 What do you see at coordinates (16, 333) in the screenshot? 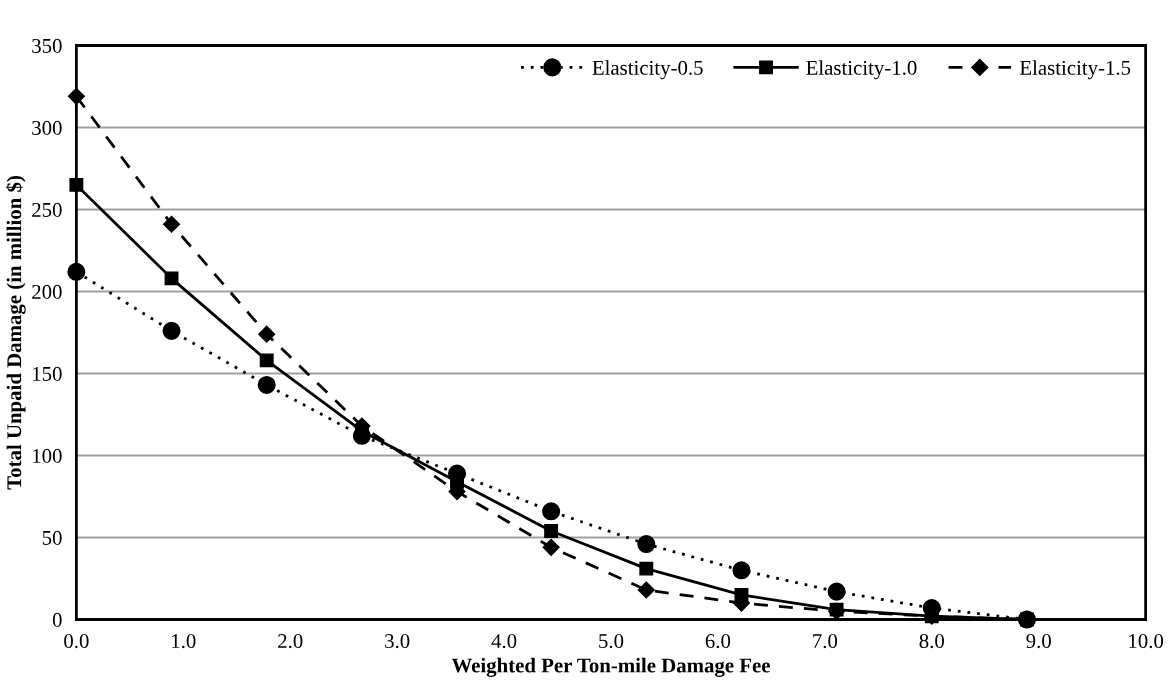
I see `y-axis-title: Total Unpaid Damage (in million $)` at bounding box center [16, 333].